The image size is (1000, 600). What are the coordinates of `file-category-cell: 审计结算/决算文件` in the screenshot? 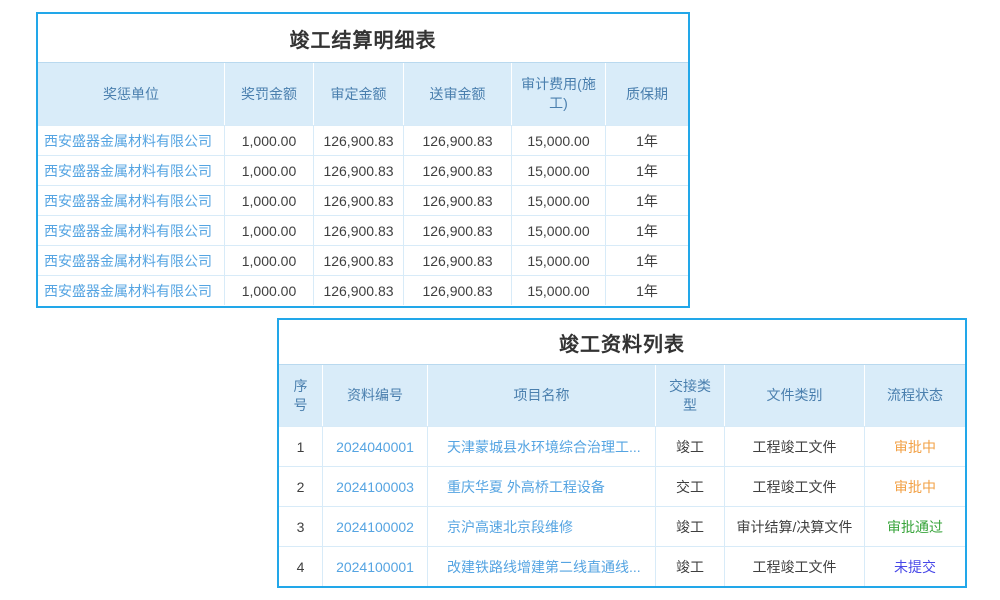 It's located at (795, 526).